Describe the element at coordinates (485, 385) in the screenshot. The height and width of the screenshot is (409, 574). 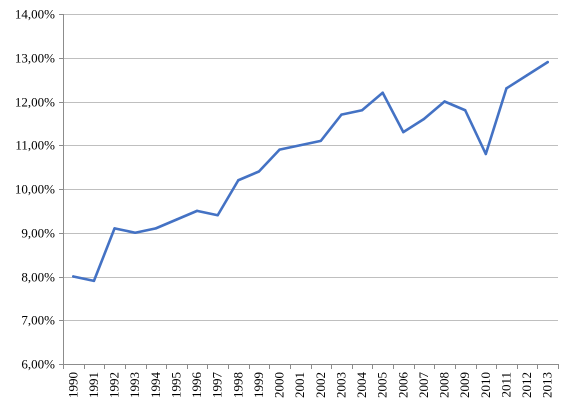
I see `x-tick-label: 2010` at that location.